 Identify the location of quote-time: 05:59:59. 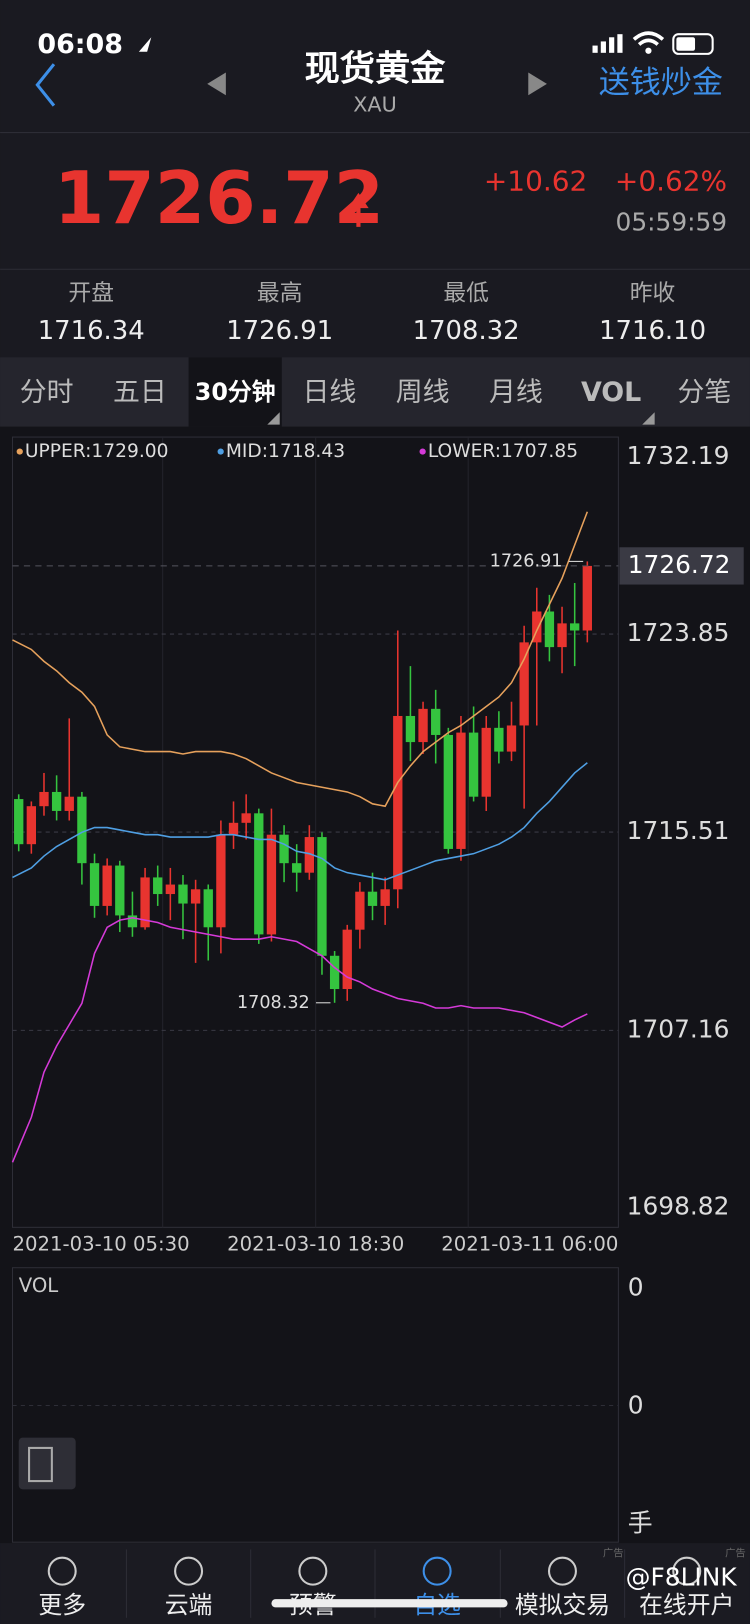
(672, 222).